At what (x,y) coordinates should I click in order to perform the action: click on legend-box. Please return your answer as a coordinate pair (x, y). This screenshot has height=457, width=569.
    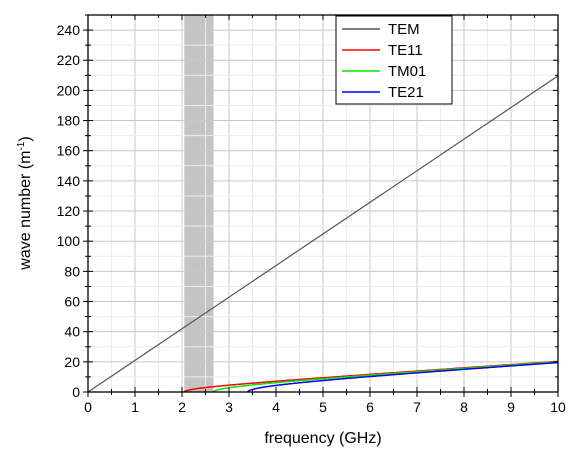
    Looking at the image, I should click on (394, 60).